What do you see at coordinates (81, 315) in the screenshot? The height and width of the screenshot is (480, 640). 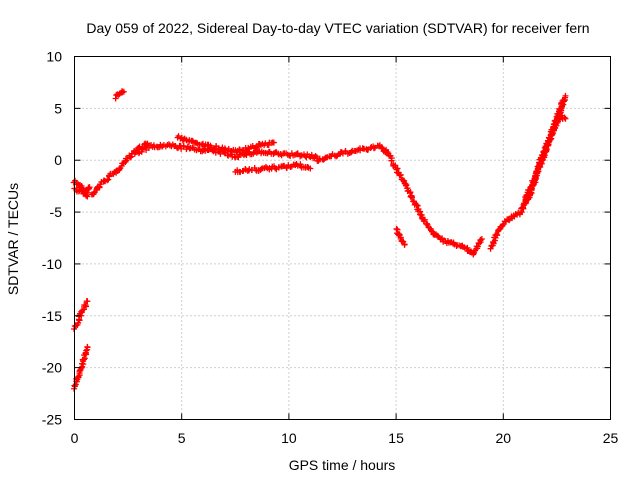 I see `series-pass-e` at bounding box center [81, 315].